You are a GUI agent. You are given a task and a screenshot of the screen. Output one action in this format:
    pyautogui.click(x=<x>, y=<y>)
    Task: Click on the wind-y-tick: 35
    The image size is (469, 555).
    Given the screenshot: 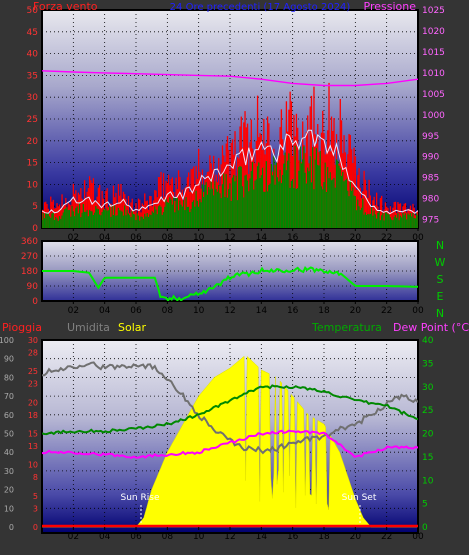 What is the action you would take?
    pyautogui.click(x=32, y=76)
    